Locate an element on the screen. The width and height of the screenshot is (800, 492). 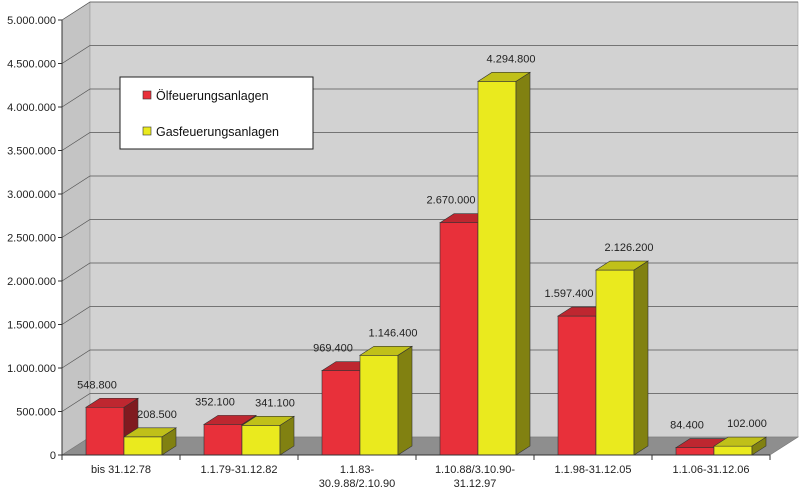
y-tick-label: 2.000.000 is located at coordinates (31, 282).